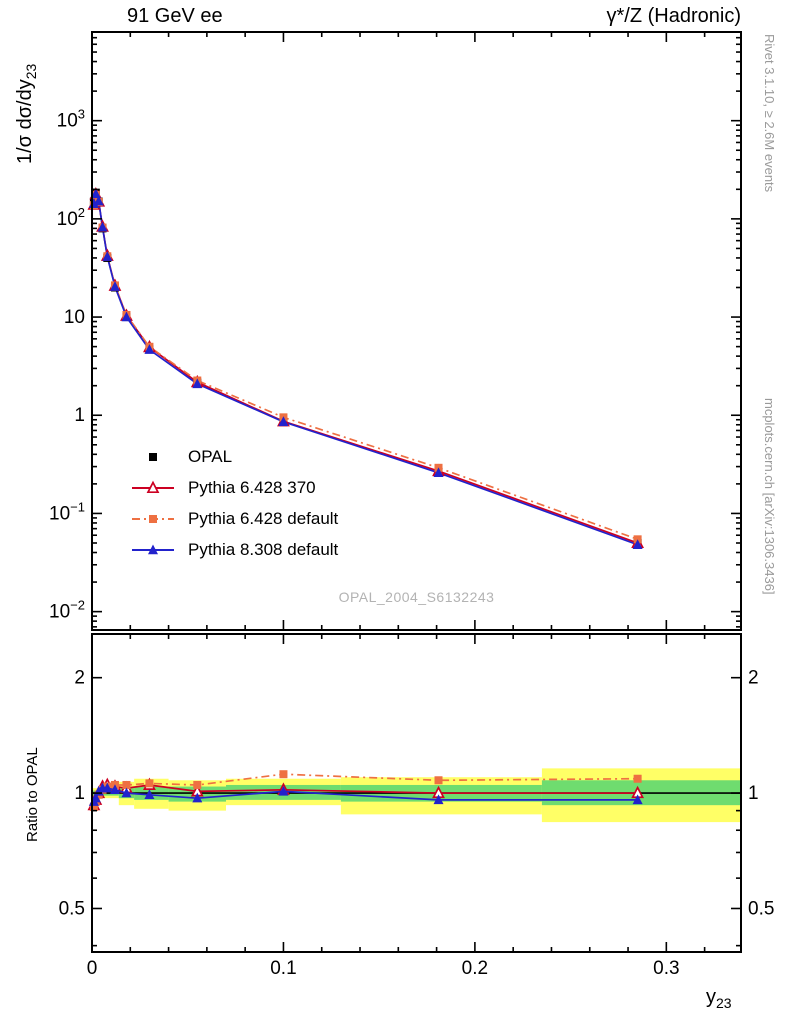 This screenshot has height=1024, width=786. I want to click on legend-item-pythia6-370: Pythia 6.428 370, so click(234, 487).